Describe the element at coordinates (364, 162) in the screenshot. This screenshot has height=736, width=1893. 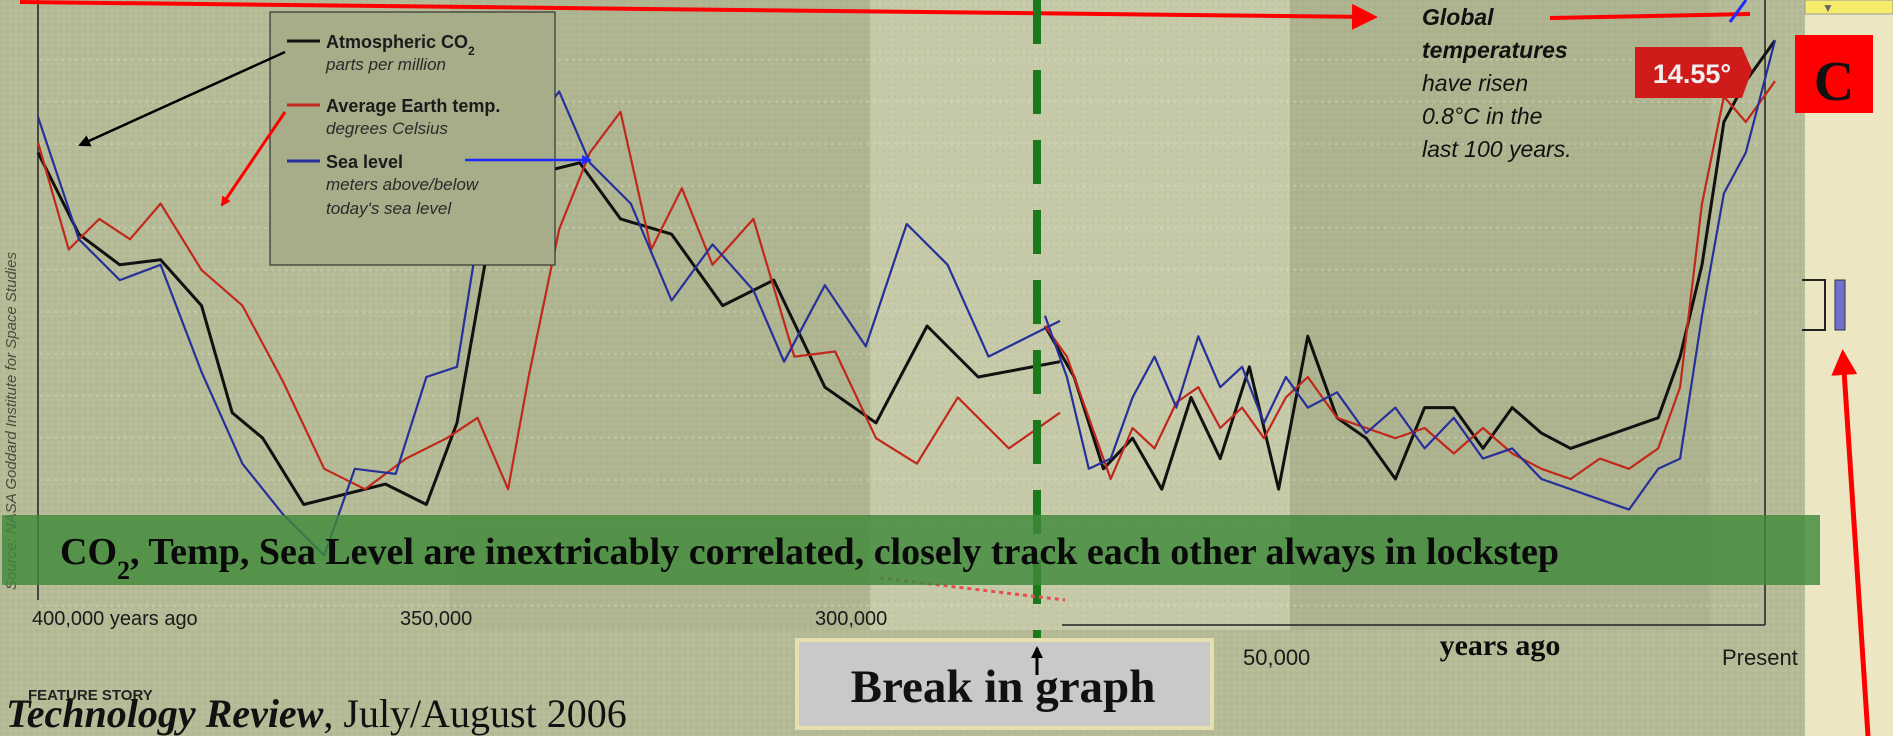
I see `legend-label: Sea level` at that location.